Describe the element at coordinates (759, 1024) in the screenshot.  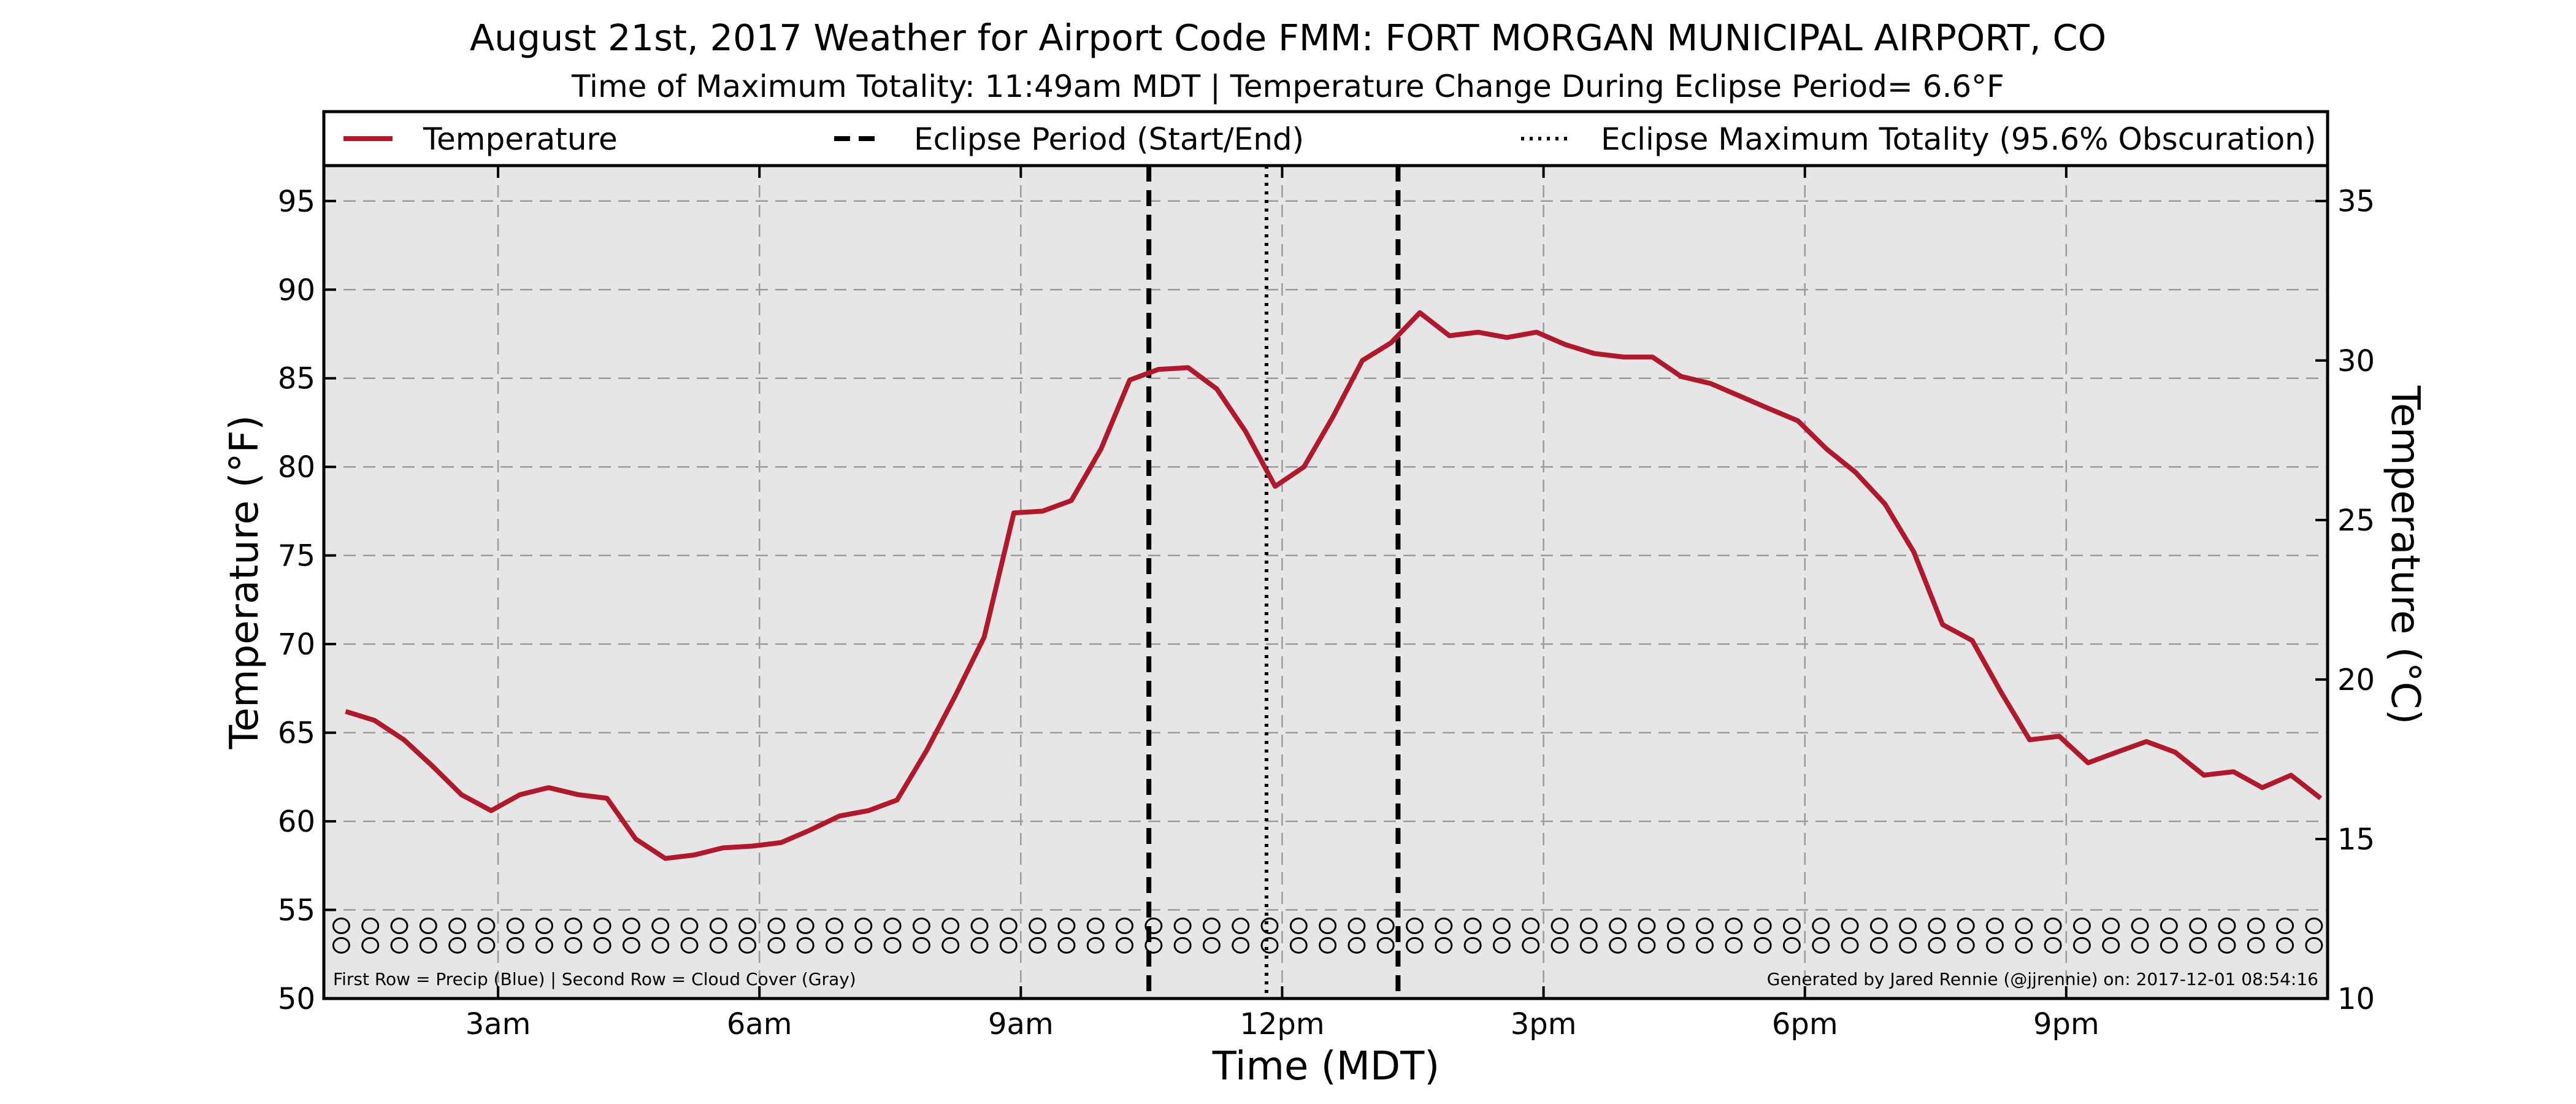
I see `x-tick-label: 6am` at that location.